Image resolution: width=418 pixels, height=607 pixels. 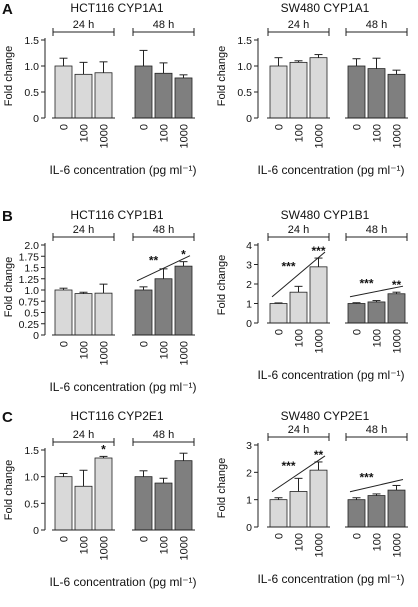 I want to click on chart-title: SW480 CYP1B1, so click(x=325, y=215).